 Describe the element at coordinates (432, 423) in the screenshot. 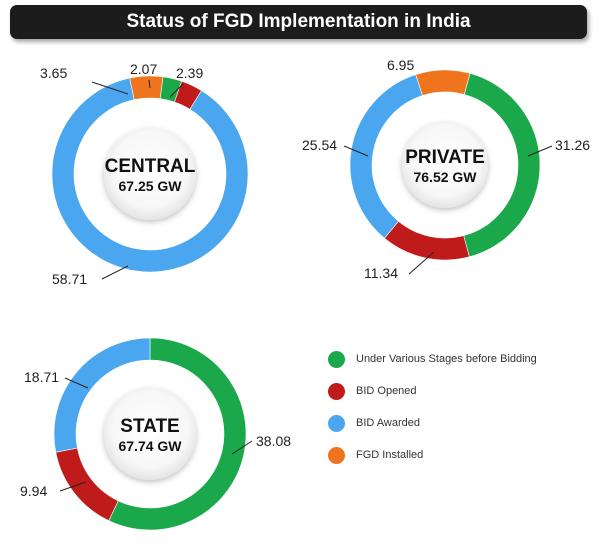

I see `legend-item-bid-awarded: BID Awarded` at that location.